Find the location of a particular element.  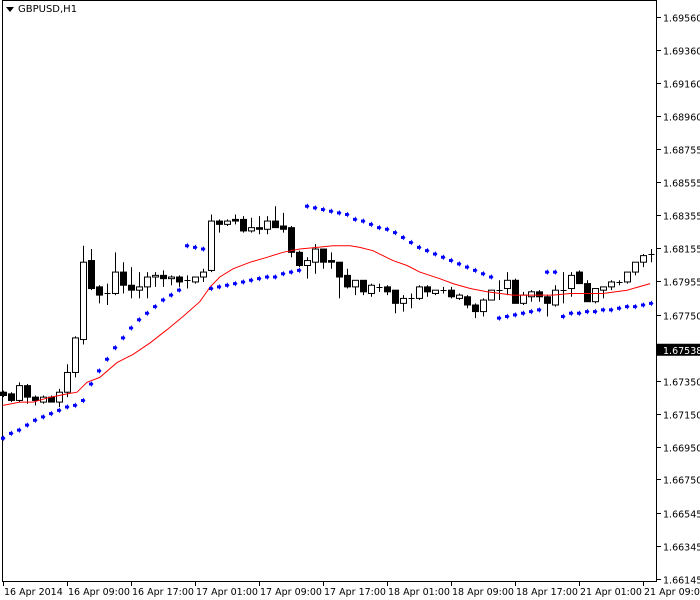

price-tick-label: 1.68355 is located at coordinates (681, 217).